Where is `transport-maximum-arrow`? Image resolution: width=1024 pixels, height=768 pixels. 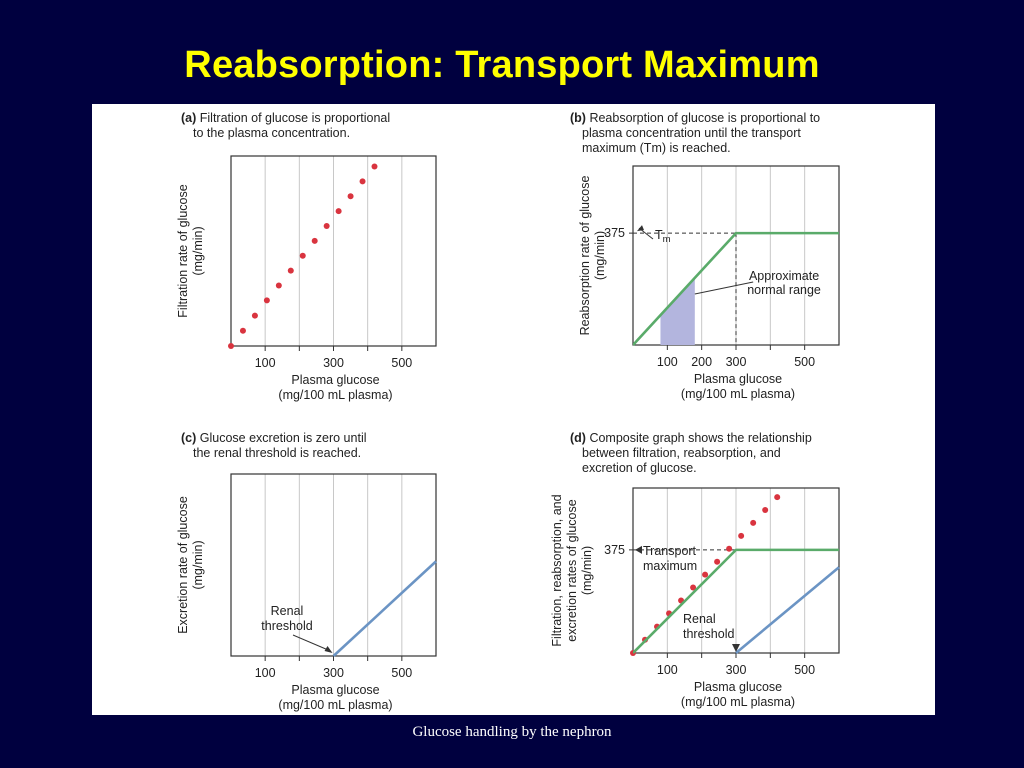 transport-maximum-arrow is located at coordinates (638, 549).